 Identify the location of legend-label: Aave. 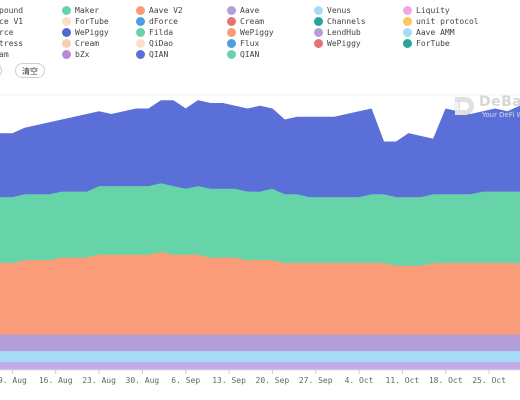
(250, 10).